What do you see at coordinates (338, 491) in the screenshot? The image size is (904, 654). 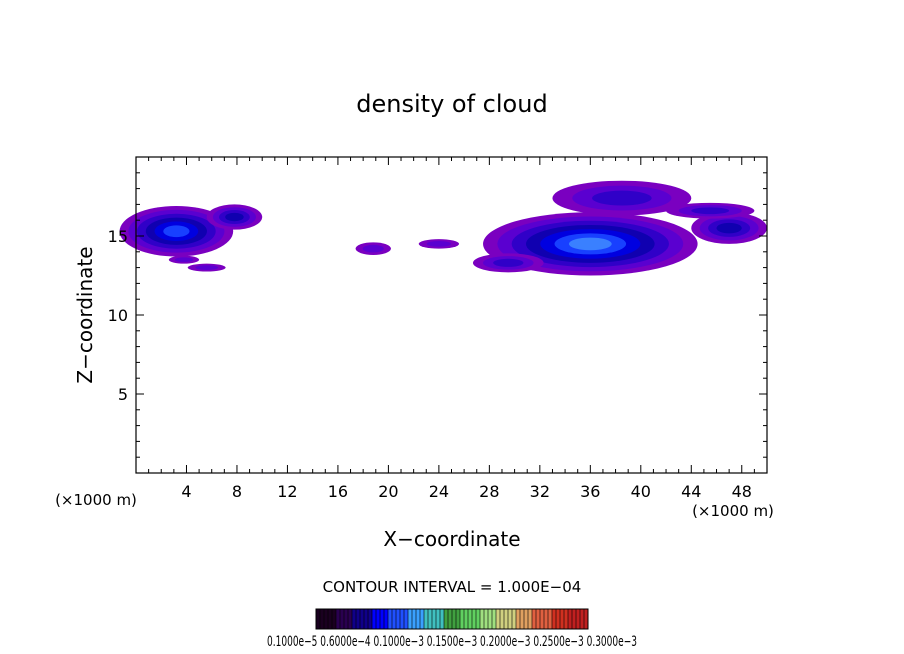 I see `x-tick-label: 16` at bounding box center [338, 491].